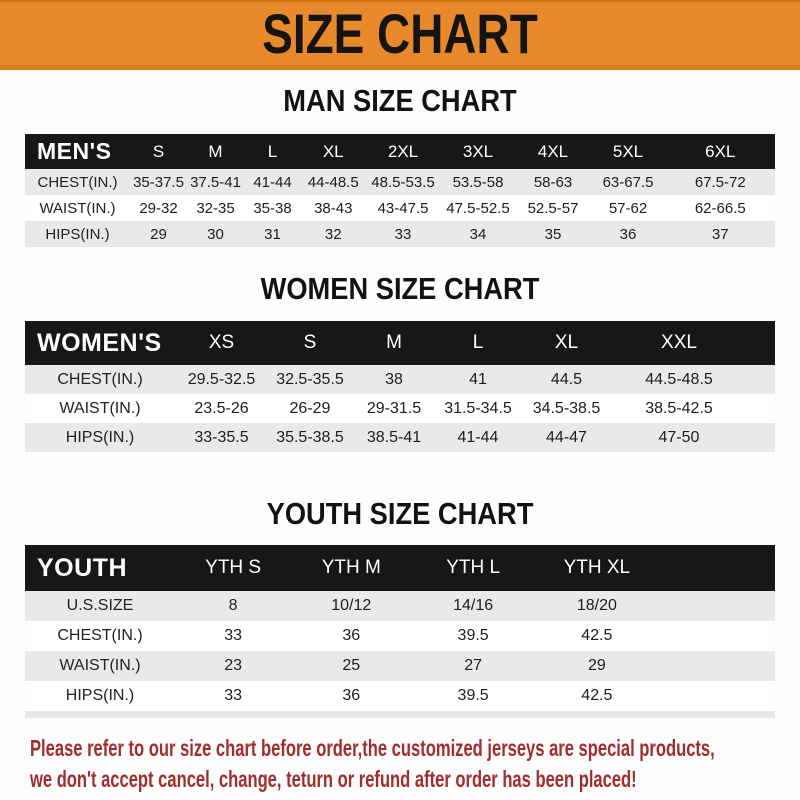 The height and width of the screenshot is (800, 800). Describe the element at coordinates (333, 234) in the screenshot. I see `measurement-value: 32` at that location.